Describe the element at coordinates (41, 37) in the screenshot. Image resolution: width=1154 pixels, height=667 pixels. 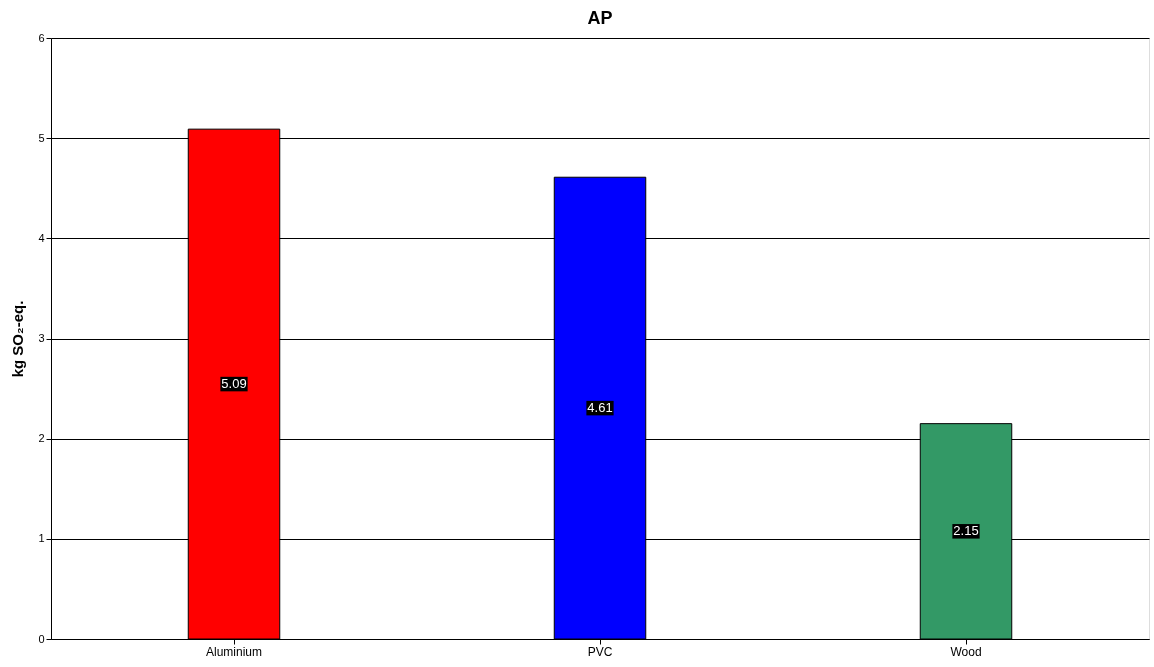
I see `y-tick-label: 6` at that location.